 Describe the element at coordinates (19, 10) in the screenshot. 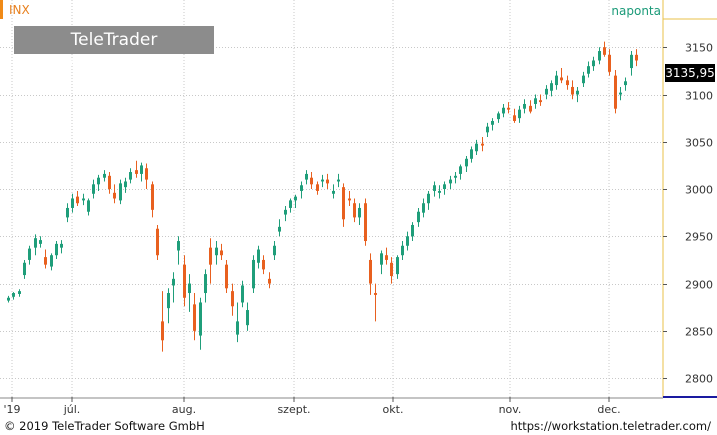

I see `symbol-label: INX` at that location.